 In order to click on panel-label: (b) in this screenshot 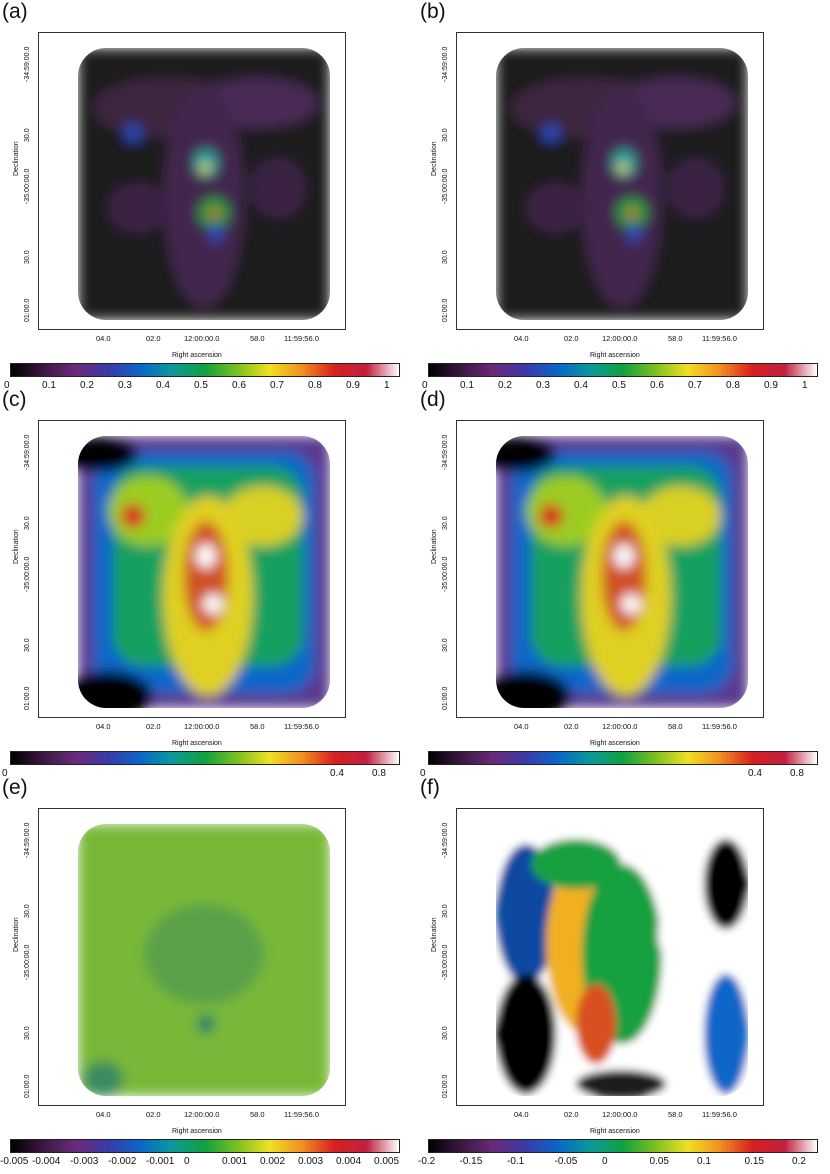, I will do `click(433, 11)`.